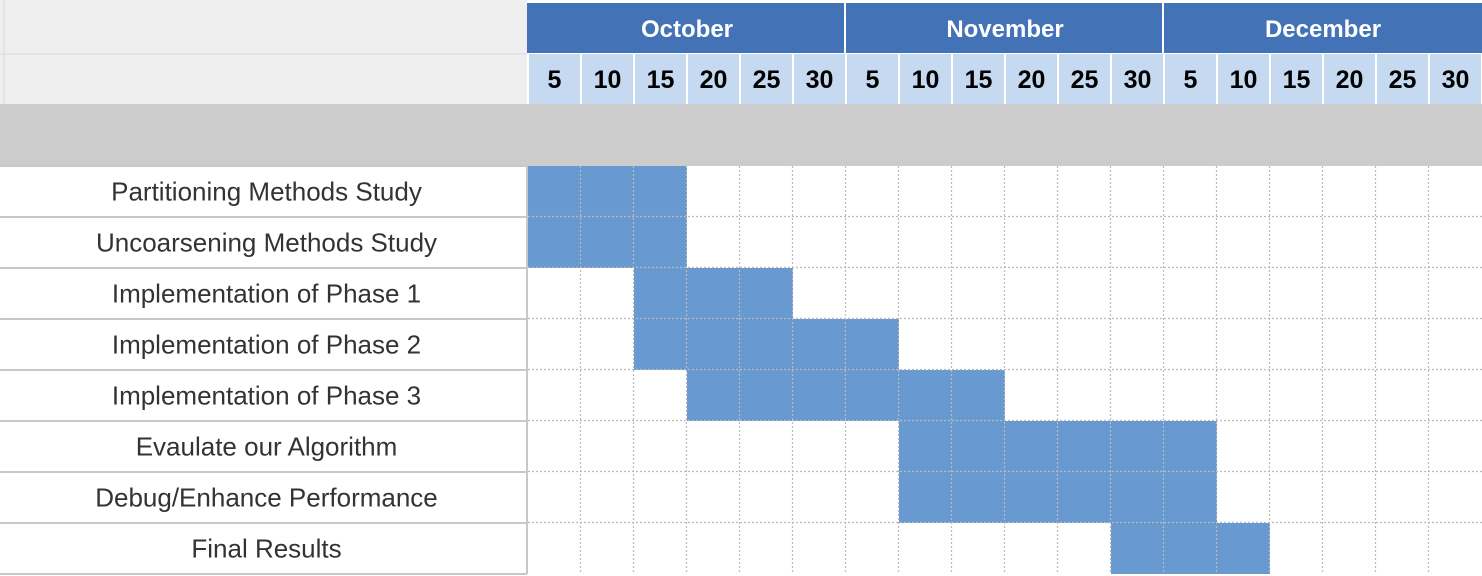 The height and width of the screenshot is (576, 1482). I want to click on section-band, so click(741, 135).